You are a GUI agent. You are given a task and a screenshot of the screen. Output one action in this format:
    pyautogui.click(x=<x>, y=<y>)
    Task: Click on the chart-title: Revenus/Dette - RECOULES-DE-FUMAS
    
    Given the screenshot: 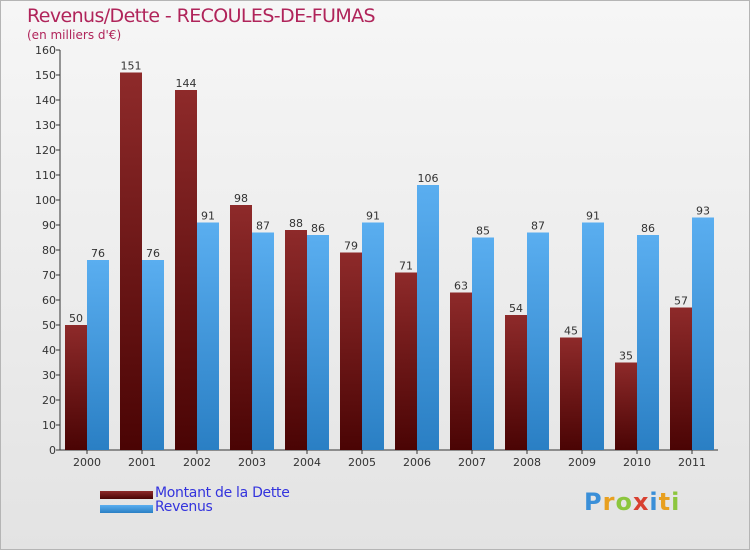 What is the action you would take?
    pyautogui.click(x=201, y=16)
    